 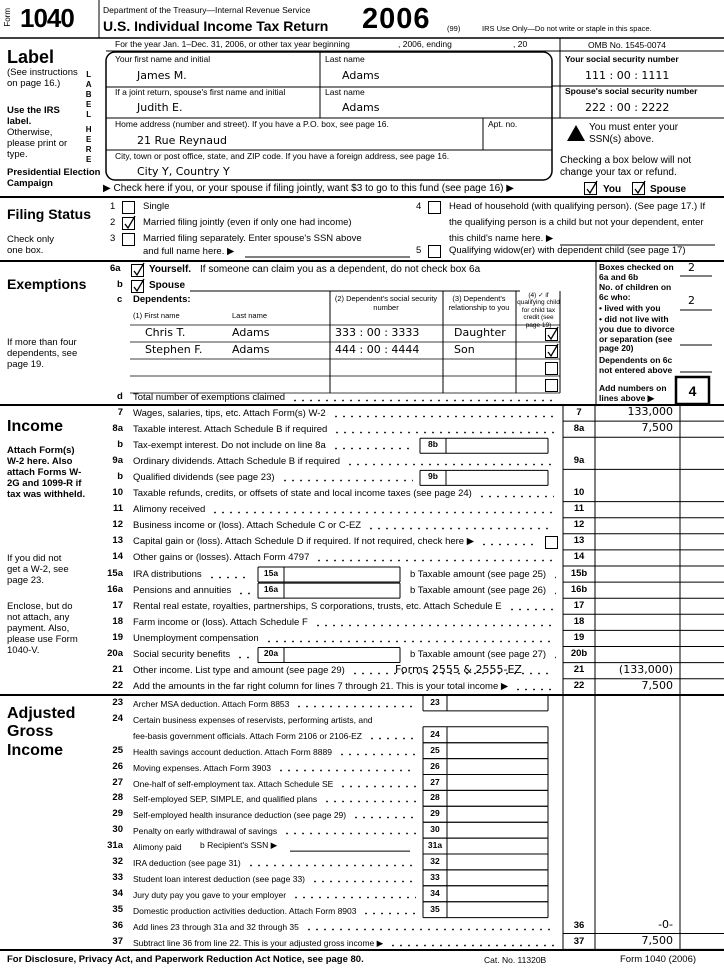 What do you see at coordinates (169, 510) in the screenshot?
I see `lines-text: Alimony received` at bounding box center [169, 510].